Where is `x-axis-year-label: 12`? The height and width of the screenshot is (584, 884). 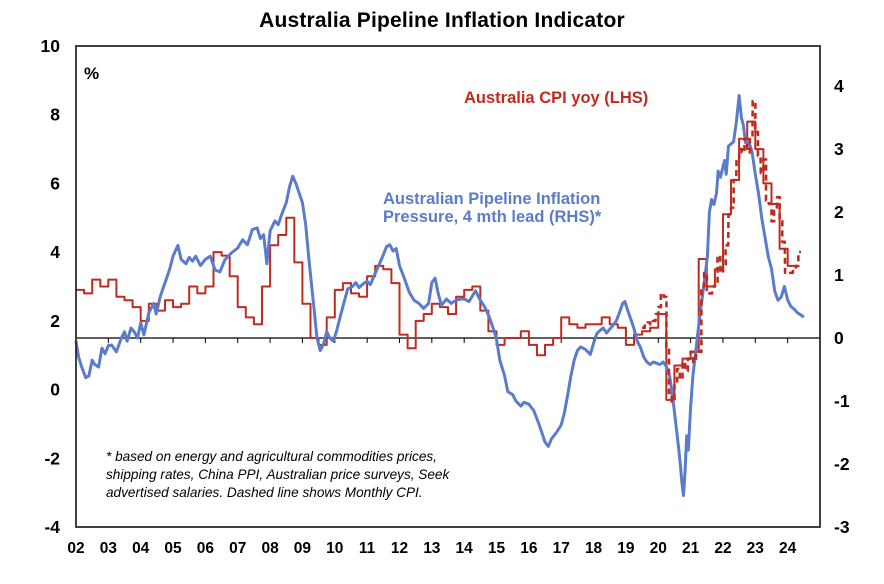 x-axis-year-label: 12 is located at coordinates (399, 548).